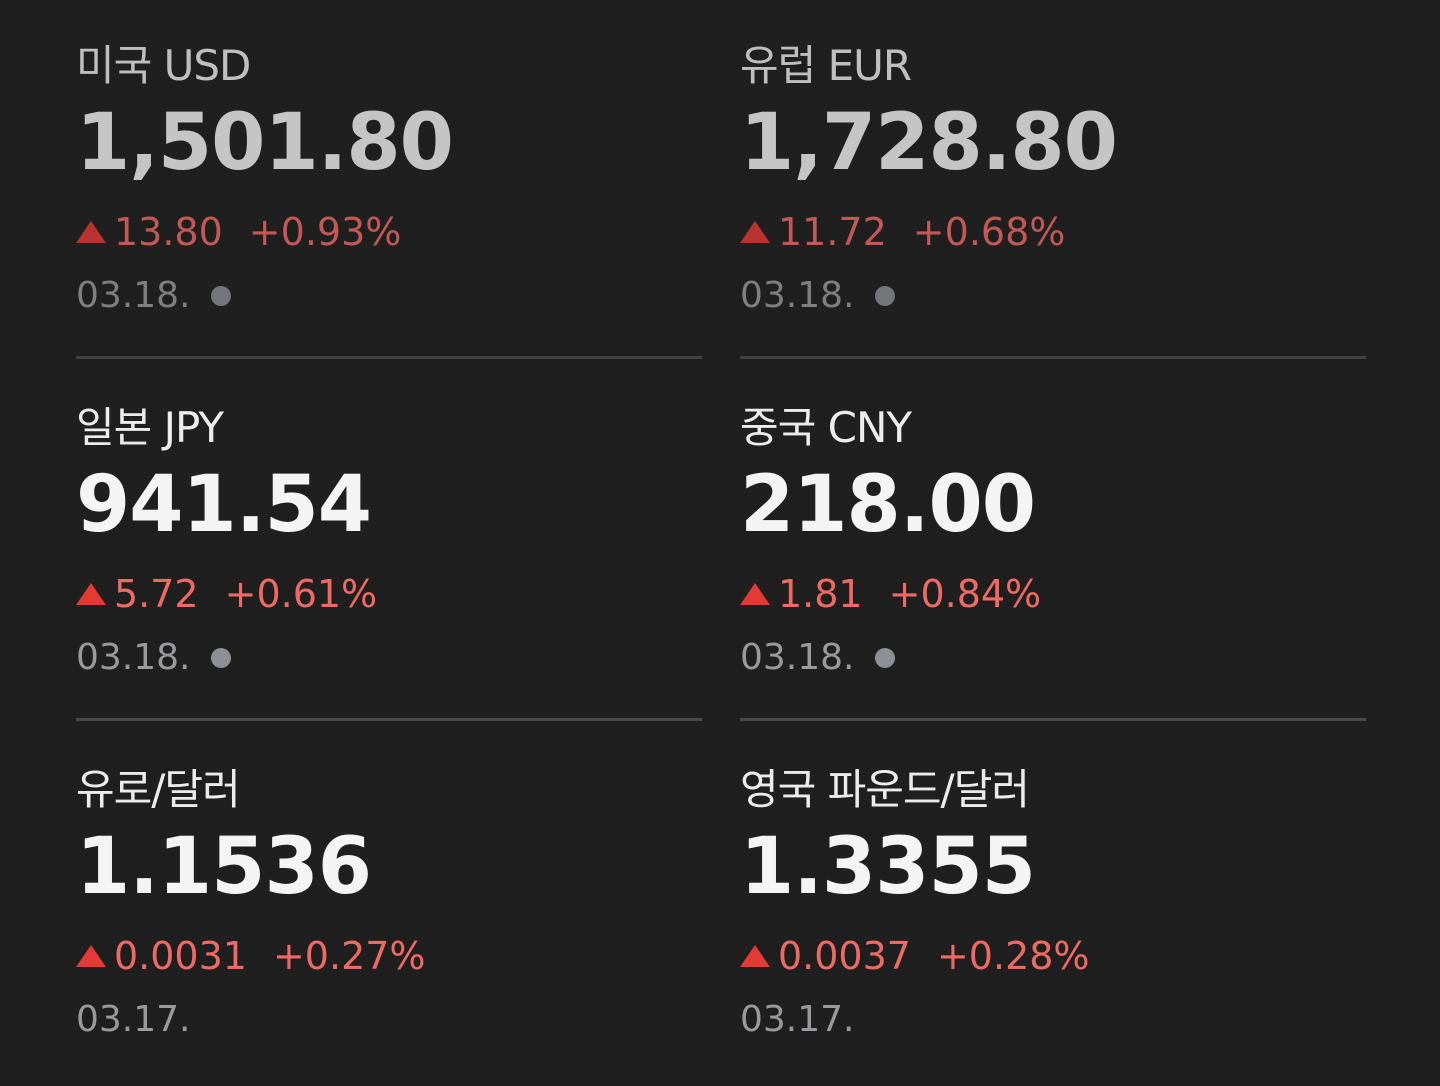 This screenshot has width=1440, height=1086. Describe the element at coordinates (832, 232) in the screenshot. I see `change-value: 11.72` at that location.